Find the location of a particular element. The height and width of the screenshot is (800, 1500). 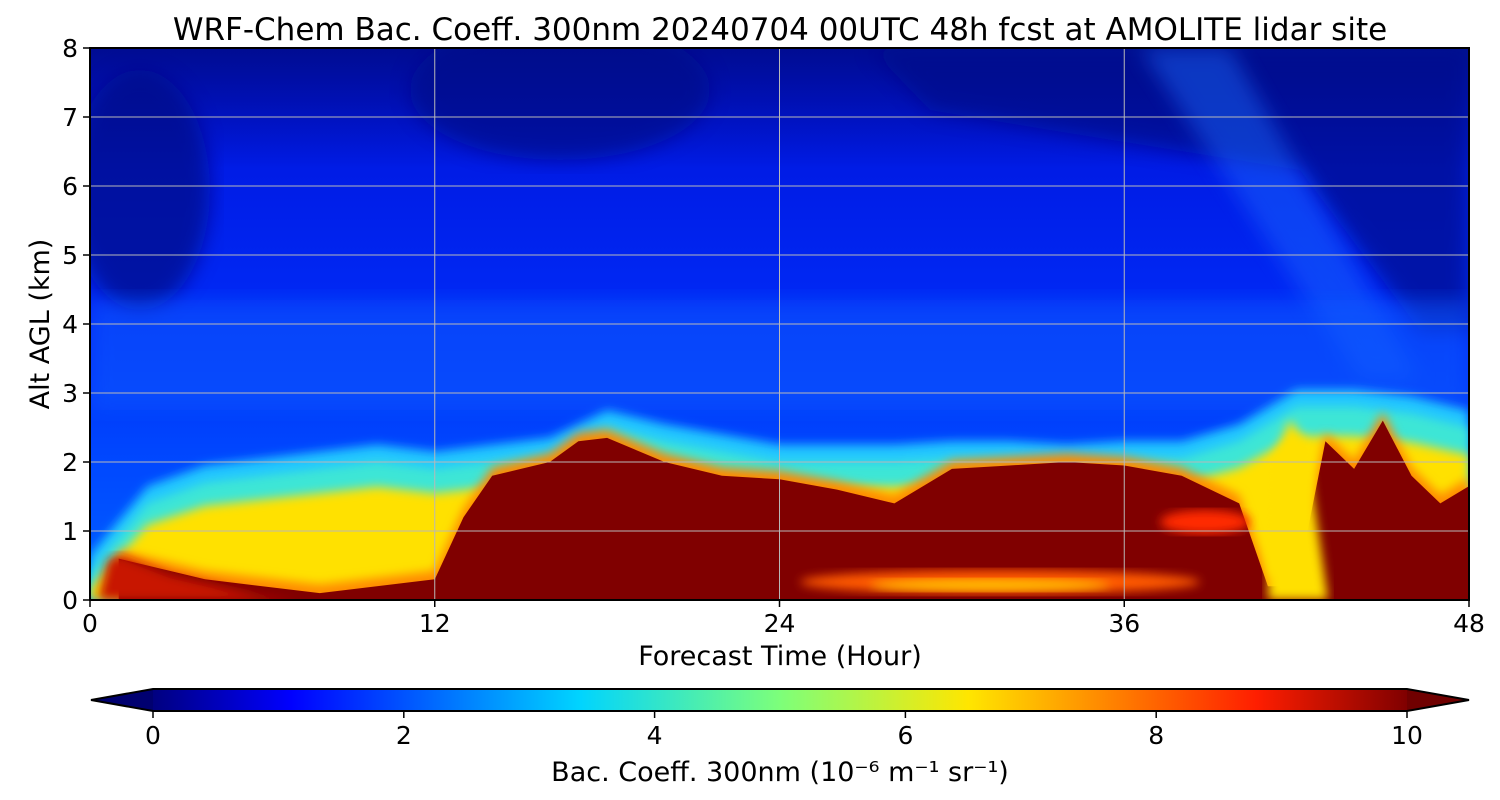

colorbar-tick-label: 8 is located at coordinates (1156, 735).